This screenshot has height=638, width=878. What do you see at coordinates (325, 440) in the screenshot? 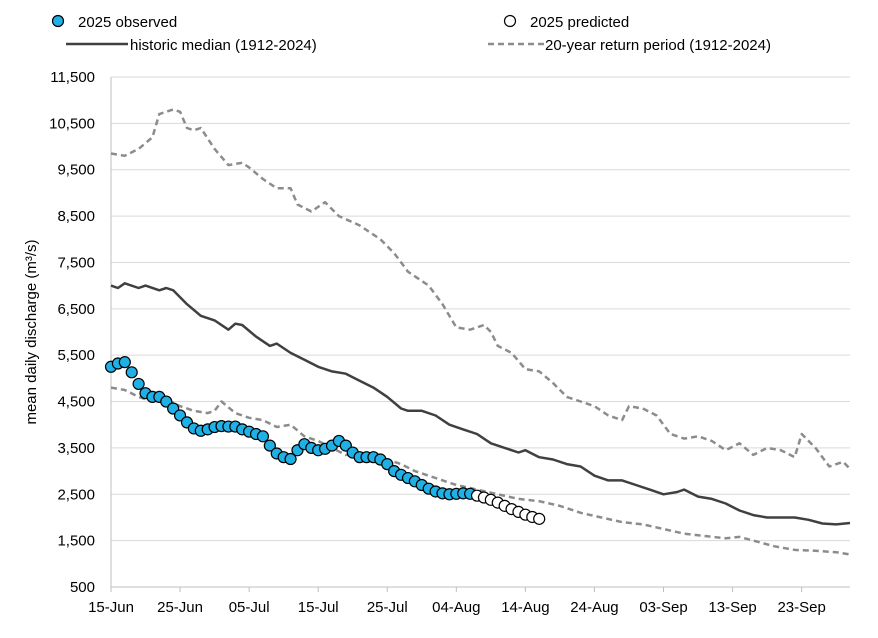
I see `series-markers` at bounding box center [325, 440].